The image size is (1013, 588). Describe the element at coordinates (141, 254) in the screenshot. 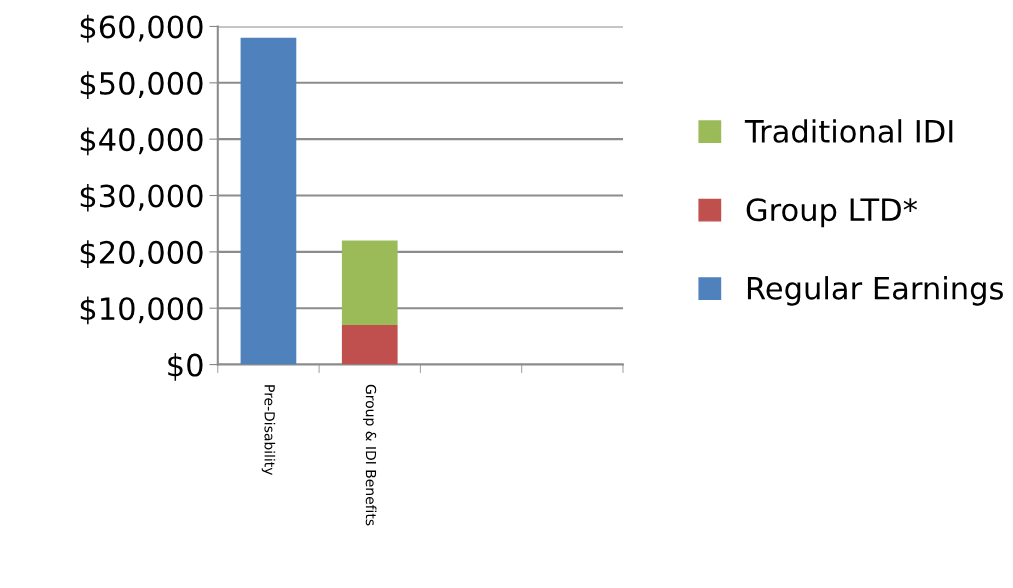

I see `y-tick-label: $20,000` at that location.